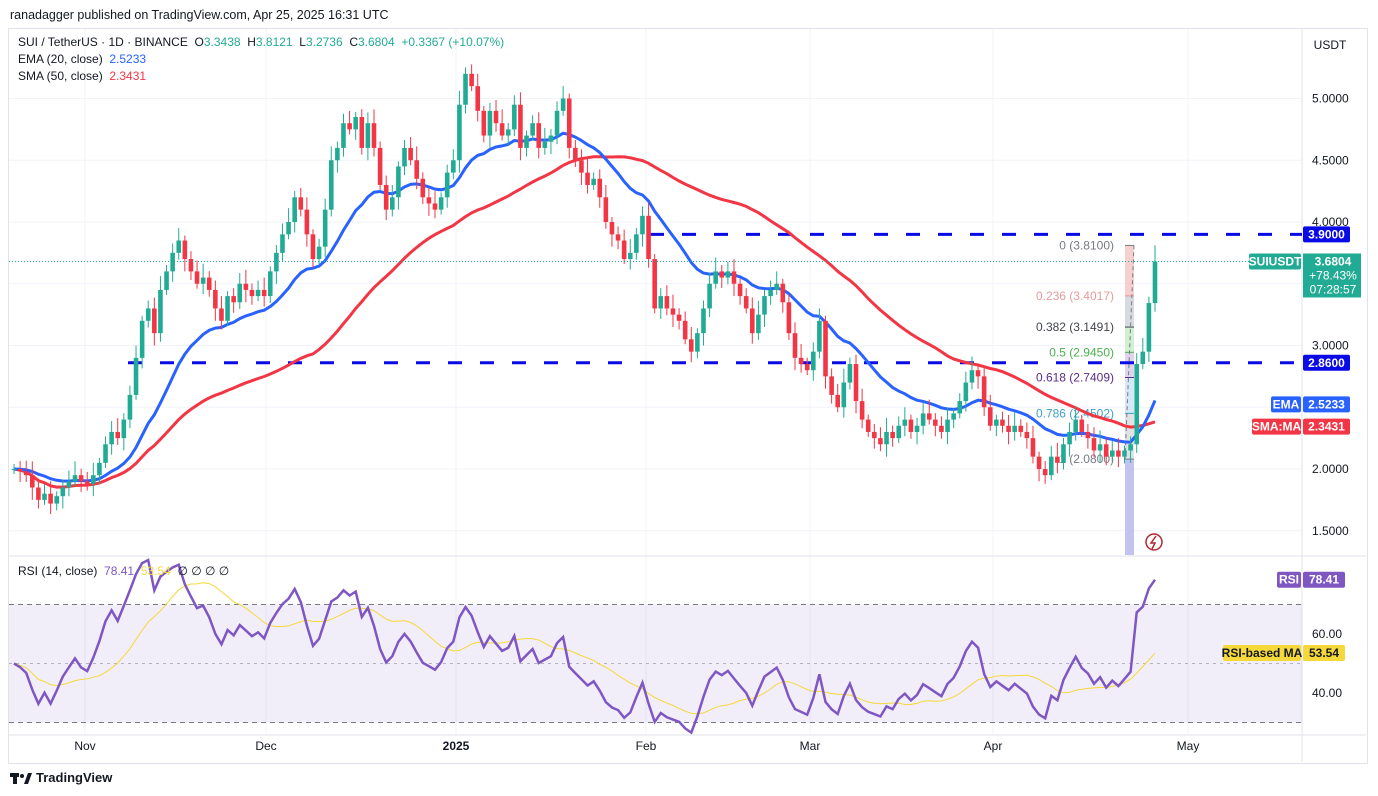 The image size is (1378, 796). I want to click on lightning-bolt-icon, so click(1153, 542).